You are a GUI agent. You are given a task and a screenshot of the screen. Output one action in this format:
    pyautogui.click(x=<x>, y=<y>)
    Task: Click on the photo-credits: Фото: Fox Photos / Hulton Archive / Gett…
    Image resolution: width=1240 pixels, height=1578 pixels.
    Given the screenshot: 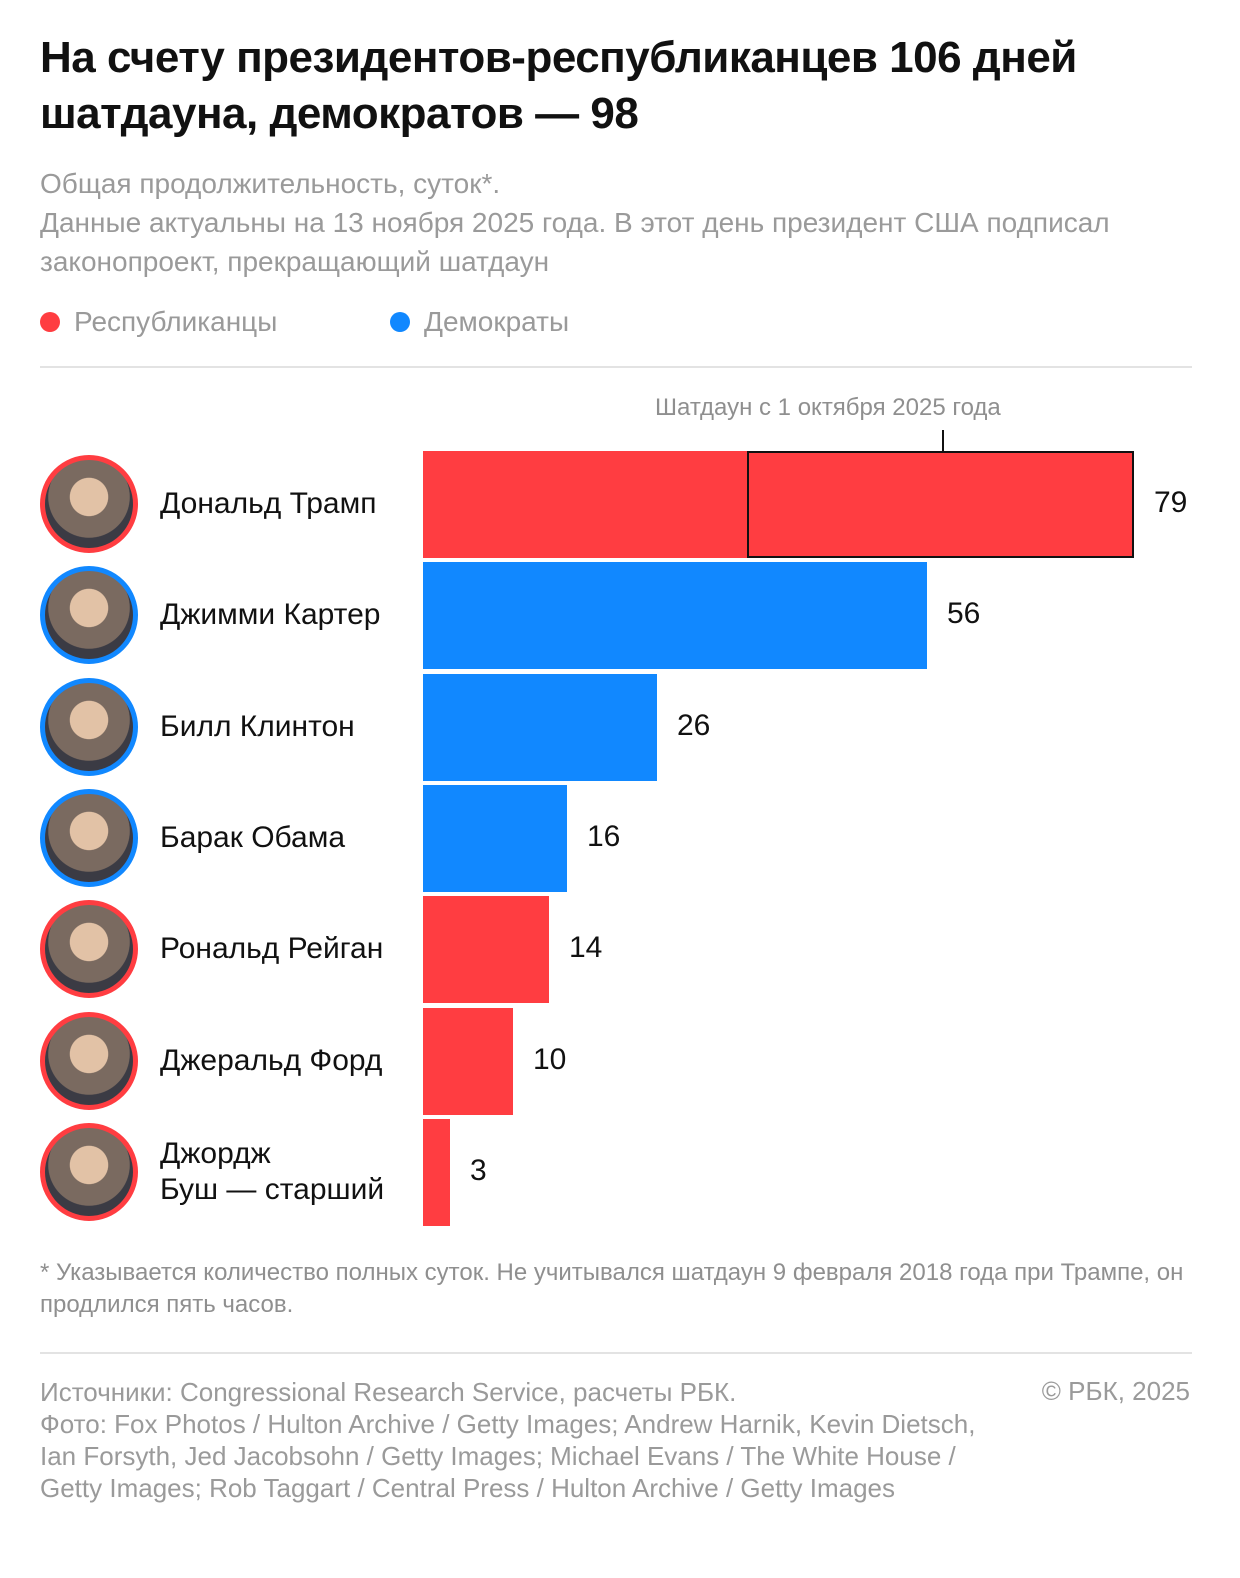 What is the action you would take?
    pyautogui.click(x=508, y=1456)
    